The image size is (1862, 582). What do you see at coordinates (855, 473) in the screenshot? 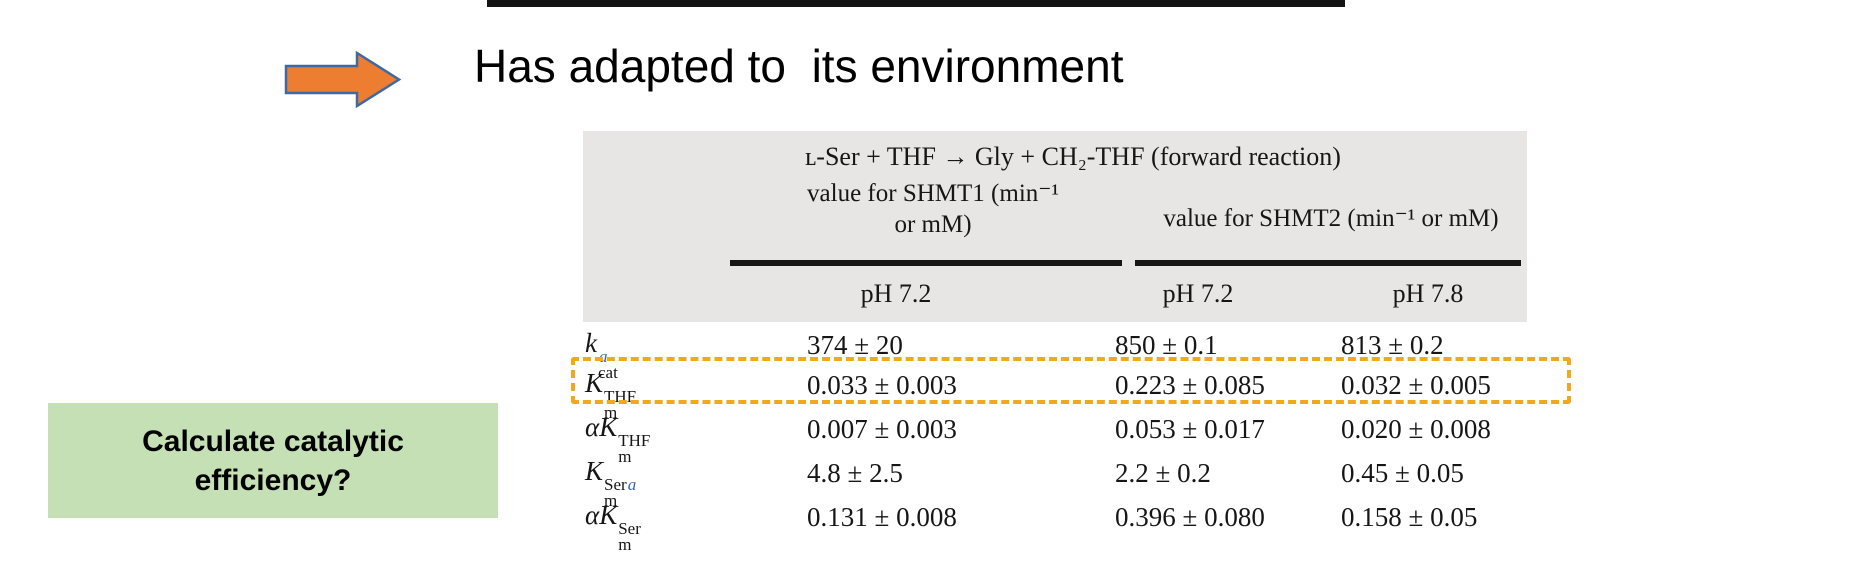
I see `cell-value: 4.8 ± 2.5` at bounding box center [855, 473].